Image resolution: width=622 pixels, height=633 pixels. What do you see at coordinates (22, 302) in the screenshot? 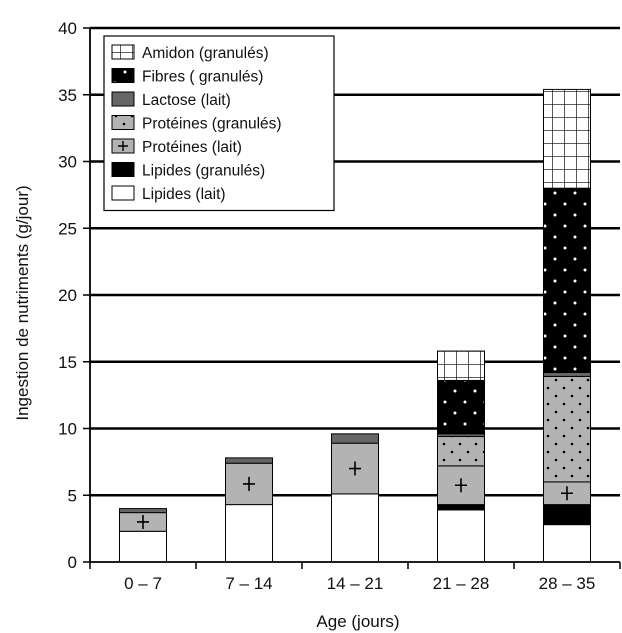
I see `y-axis-title: Ingestion de nutriments (g/jour)` at bounding box center [22, 302].